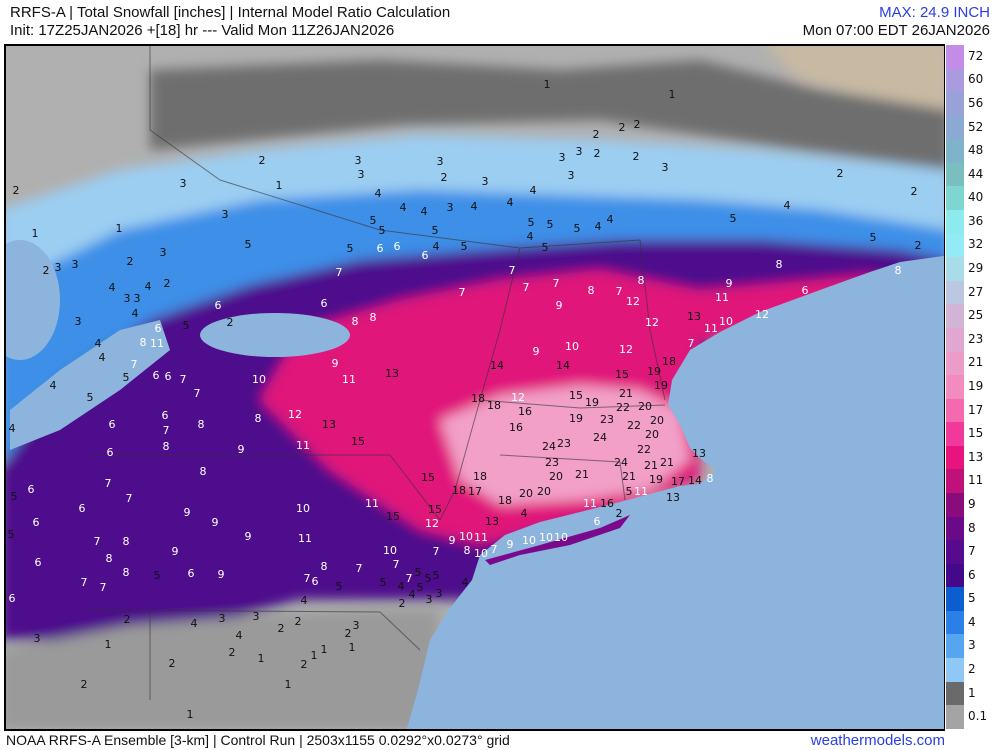 This screenshot has width=1000, height=750. I want to click on brand-link: weathermodels.com, so click(877, 740).